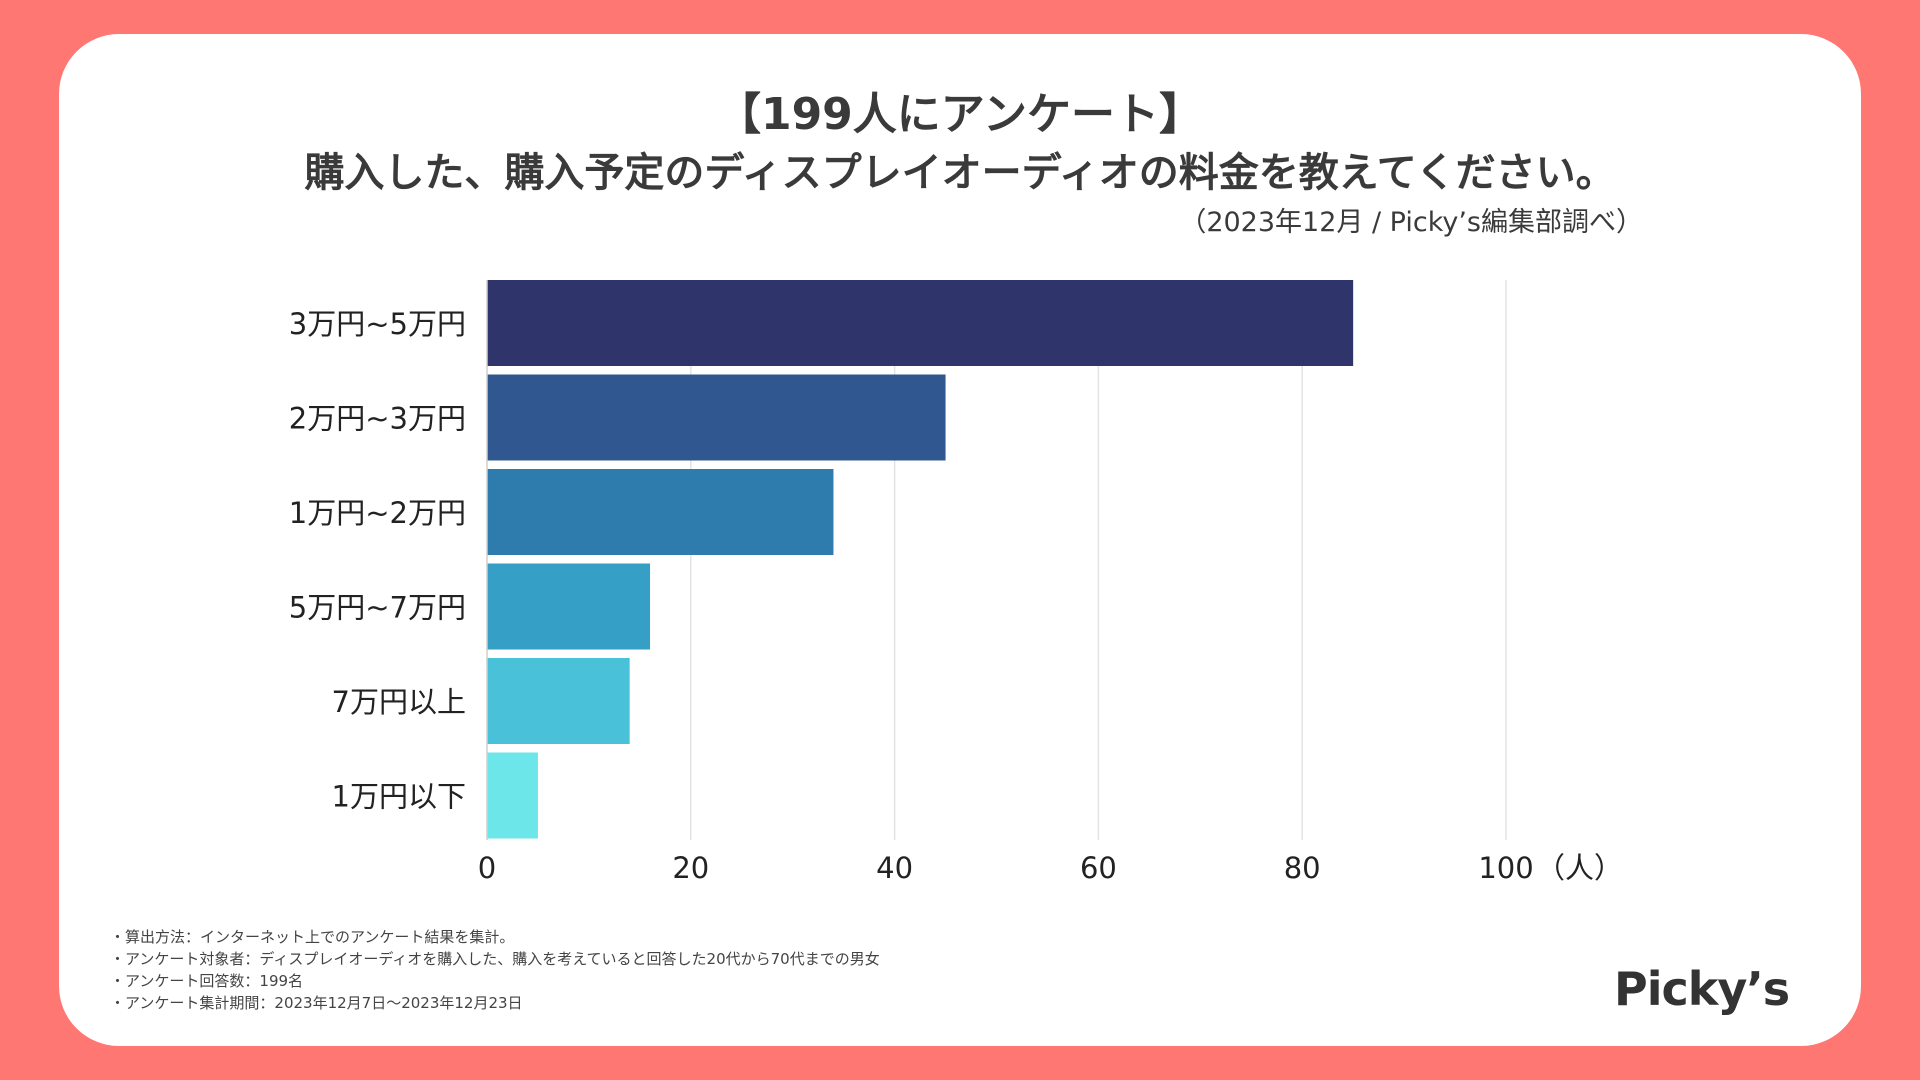  I want to click on category-label-1: 2万円~3万円, so click(377, 419).